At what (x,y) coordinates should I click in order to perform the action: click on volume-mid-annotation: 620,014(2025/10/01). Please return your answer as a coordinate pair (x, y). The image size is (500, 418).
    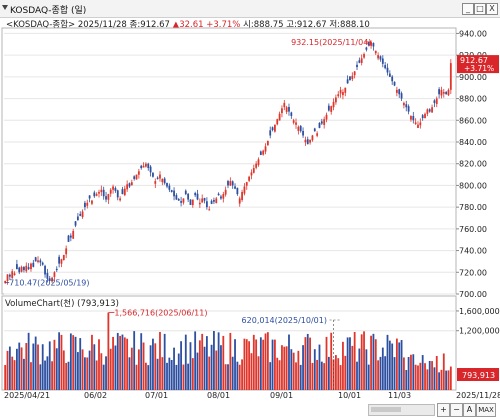
    Looking at the image, I should click on (284, 320).